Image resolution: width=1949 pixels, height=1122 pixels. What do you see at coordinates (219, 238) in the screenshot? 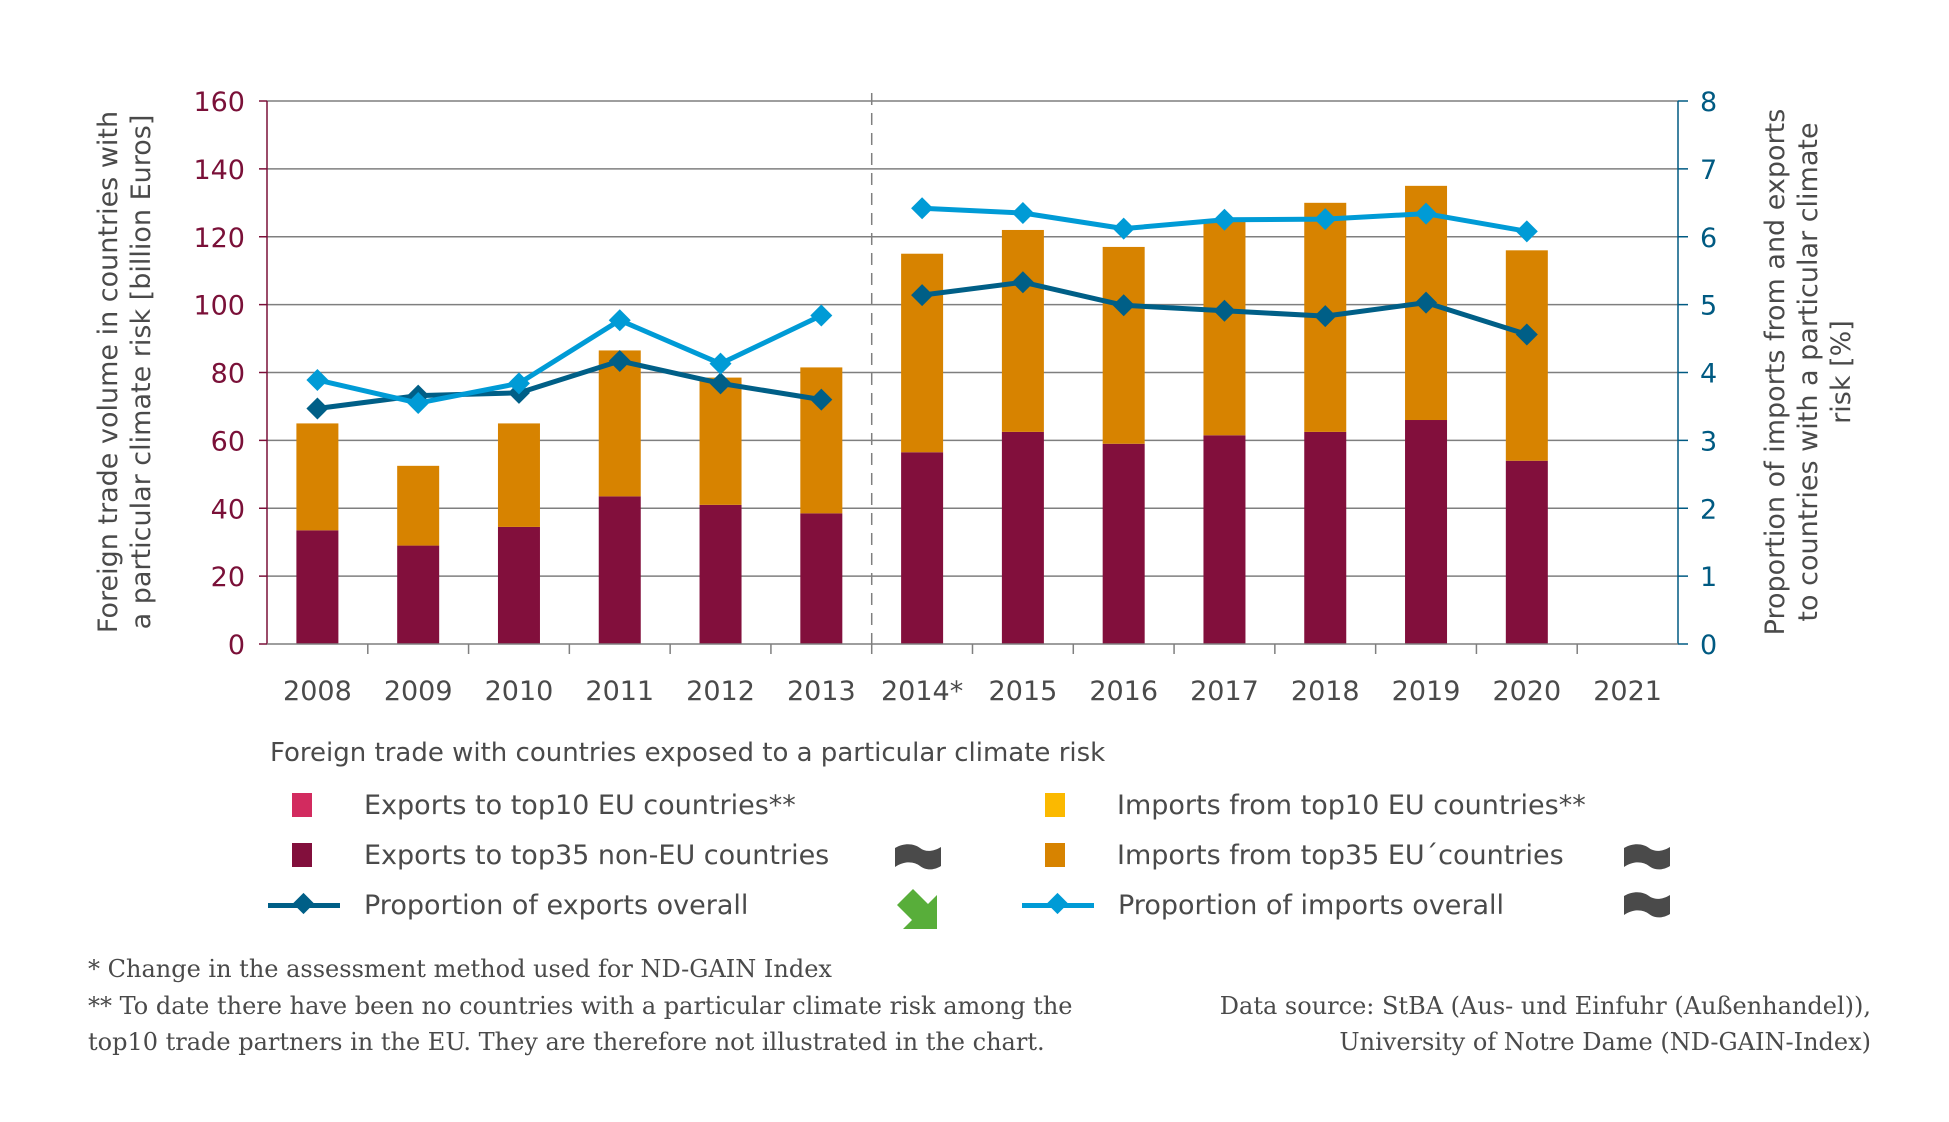
I see `left-tick-label: 120` at bounding box center [219, 238].